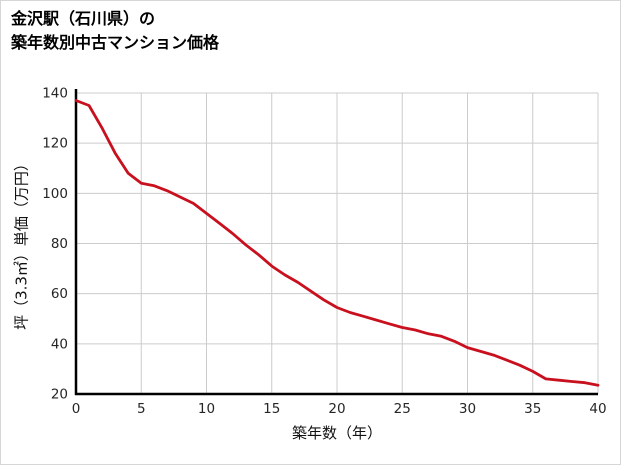 This screenshot has width=621, height=465. I want to click on y-tick-label: 20, so click(59, 395).